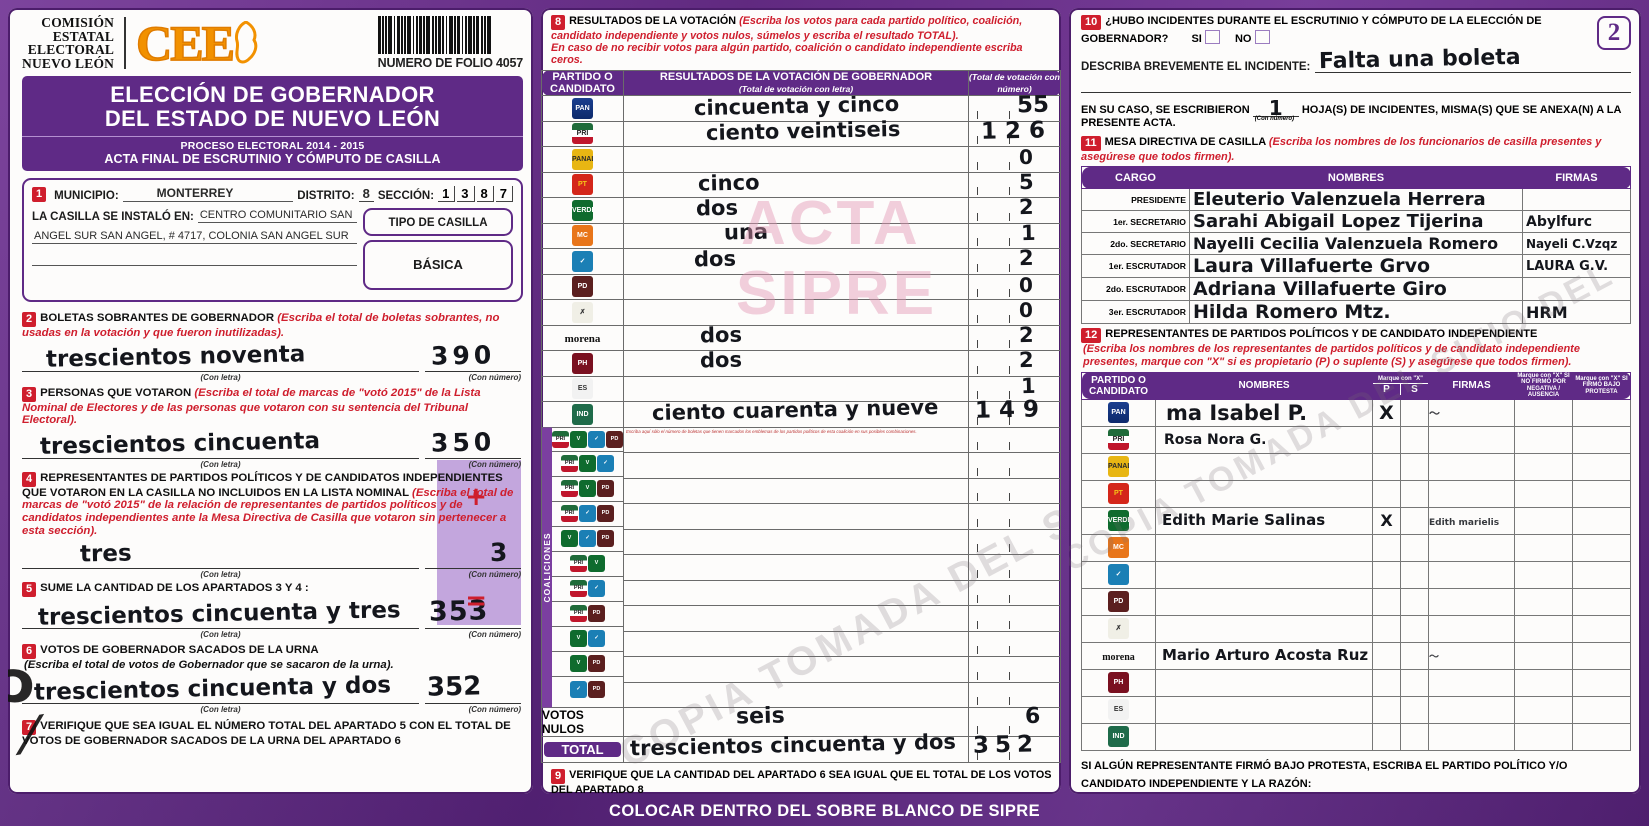 The height and width of the screenshot is (826, 1649). What do you see at coordinates (1386, 493) in the screenshot?
I see `rep-p-pt` at bounding box center [1386, 493].